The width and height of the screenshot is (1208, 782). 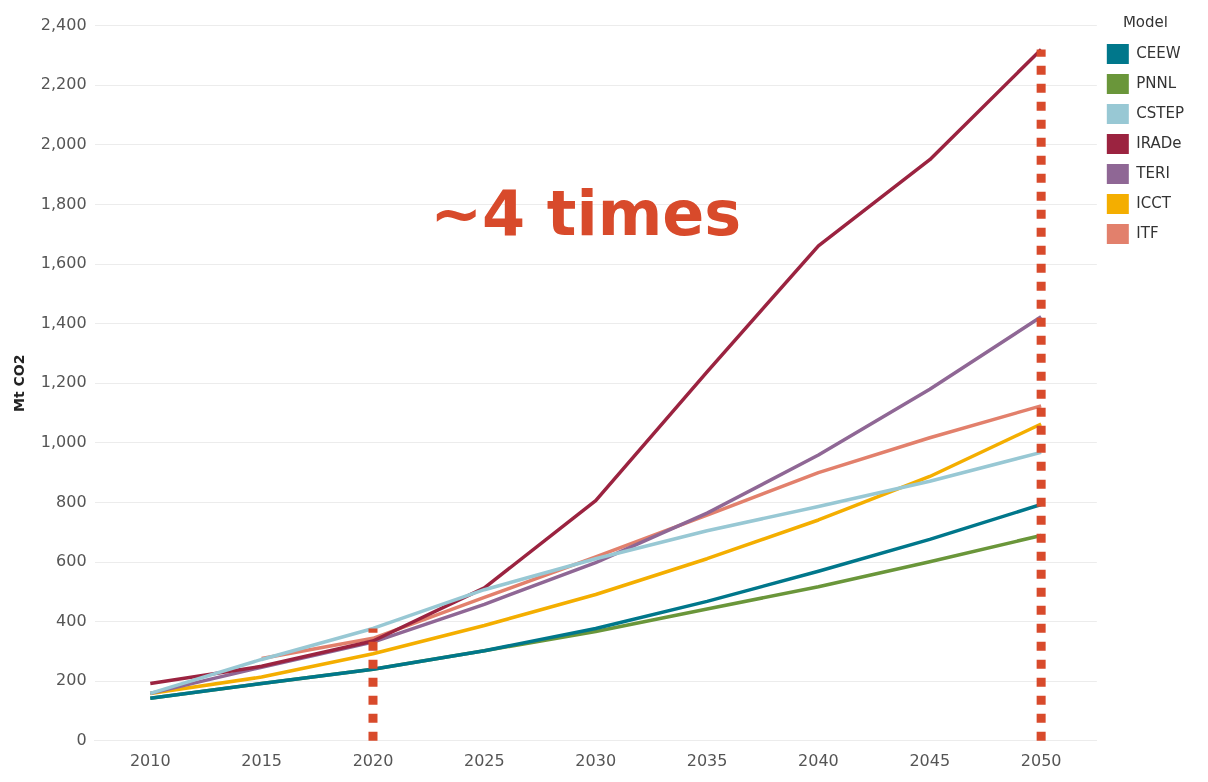 I want to click on x-tick-label: 2015, so click(x=261, y=760).